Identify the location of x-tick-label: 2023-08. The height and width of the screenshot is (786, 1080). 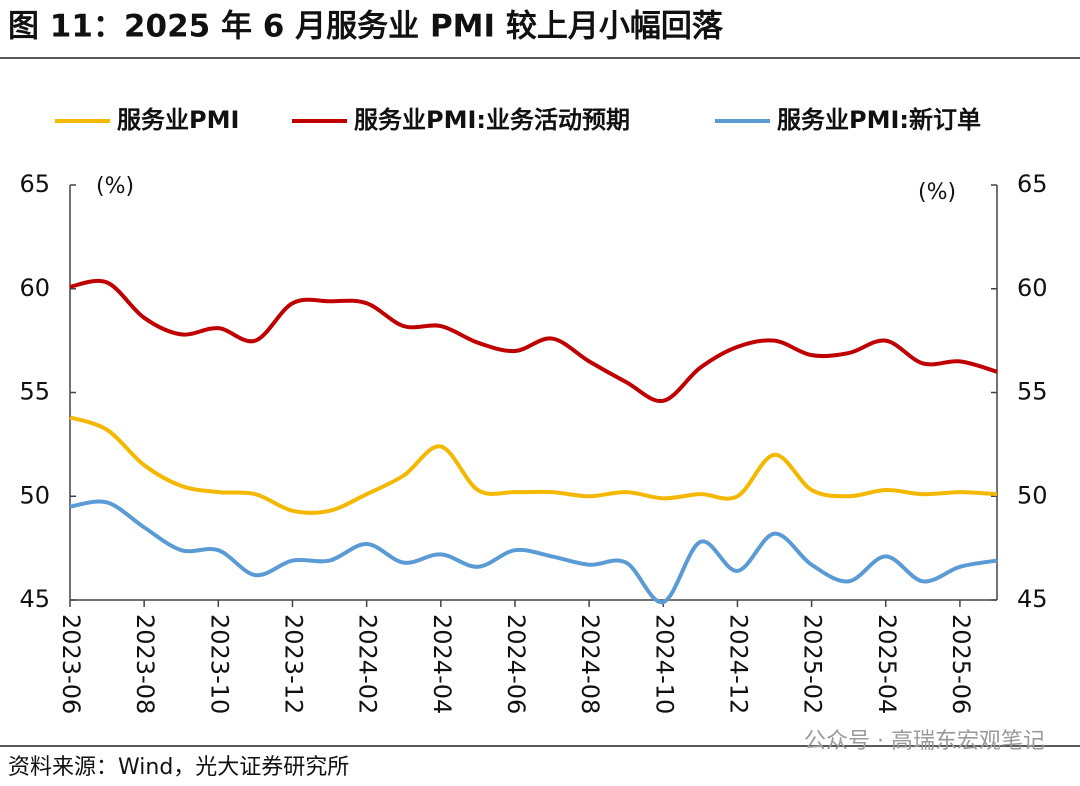
(145, 664).